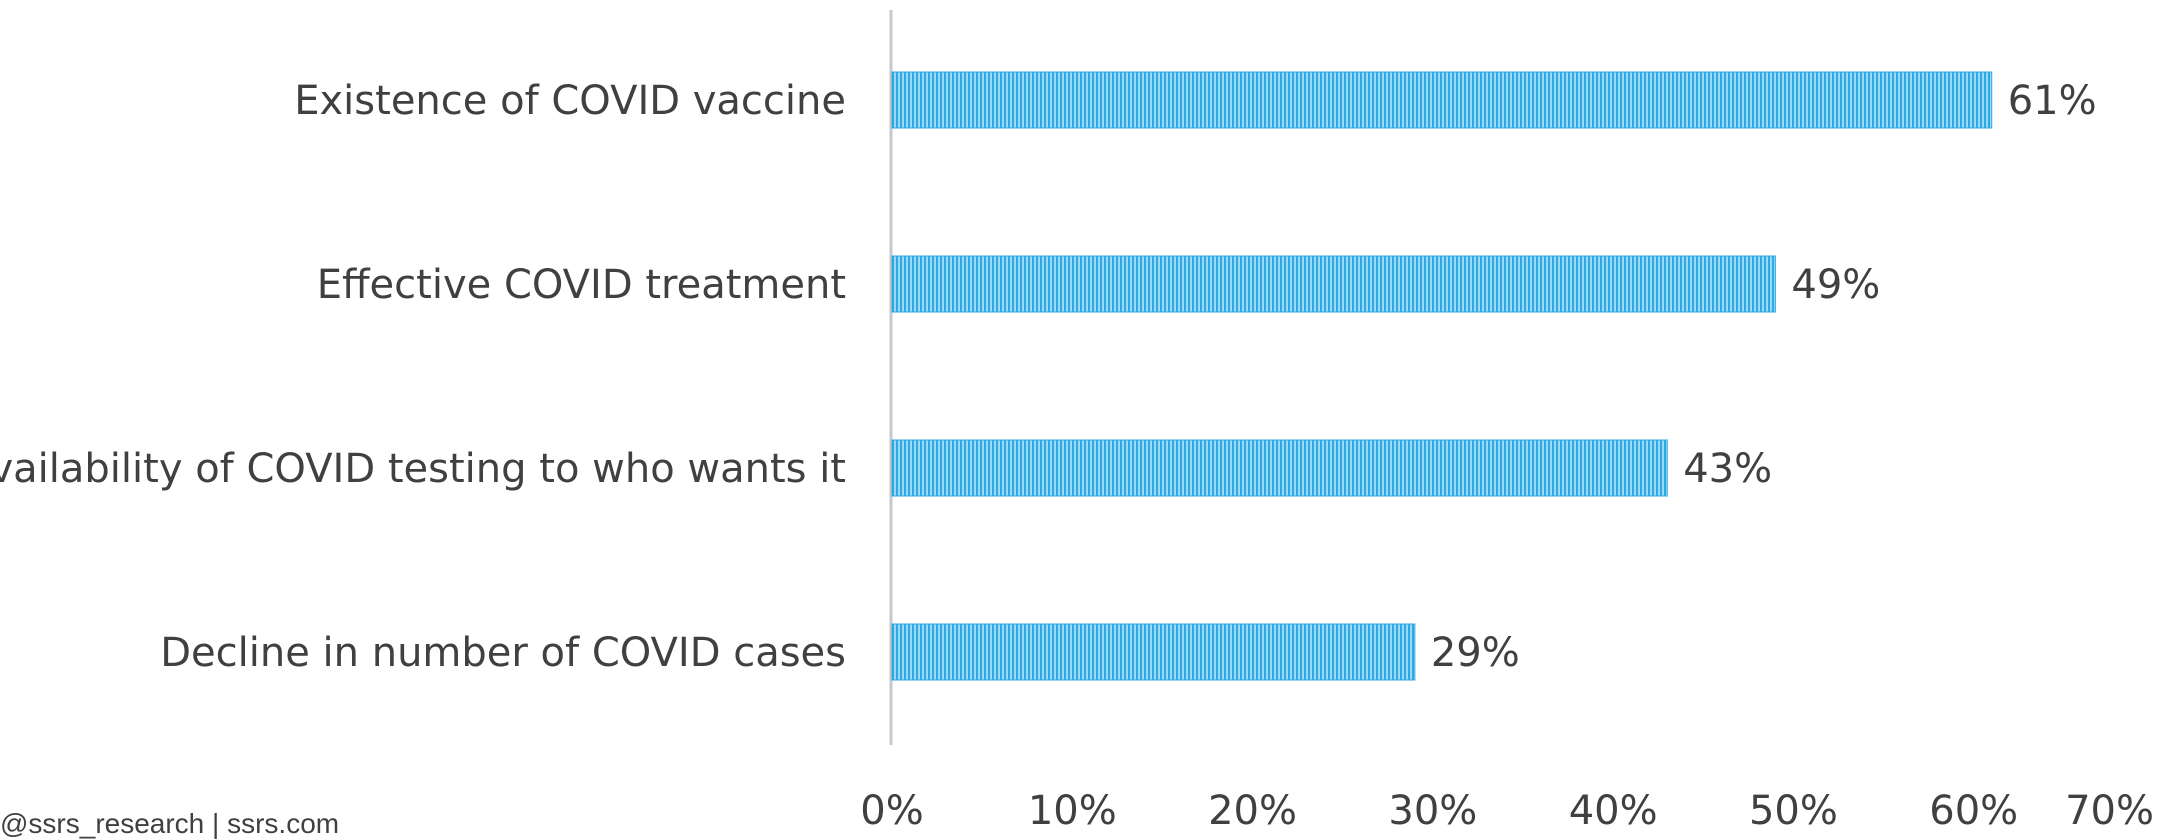  I want to click on footer-credit: @ssrs_research | ssrs.com, so click(170, 823).